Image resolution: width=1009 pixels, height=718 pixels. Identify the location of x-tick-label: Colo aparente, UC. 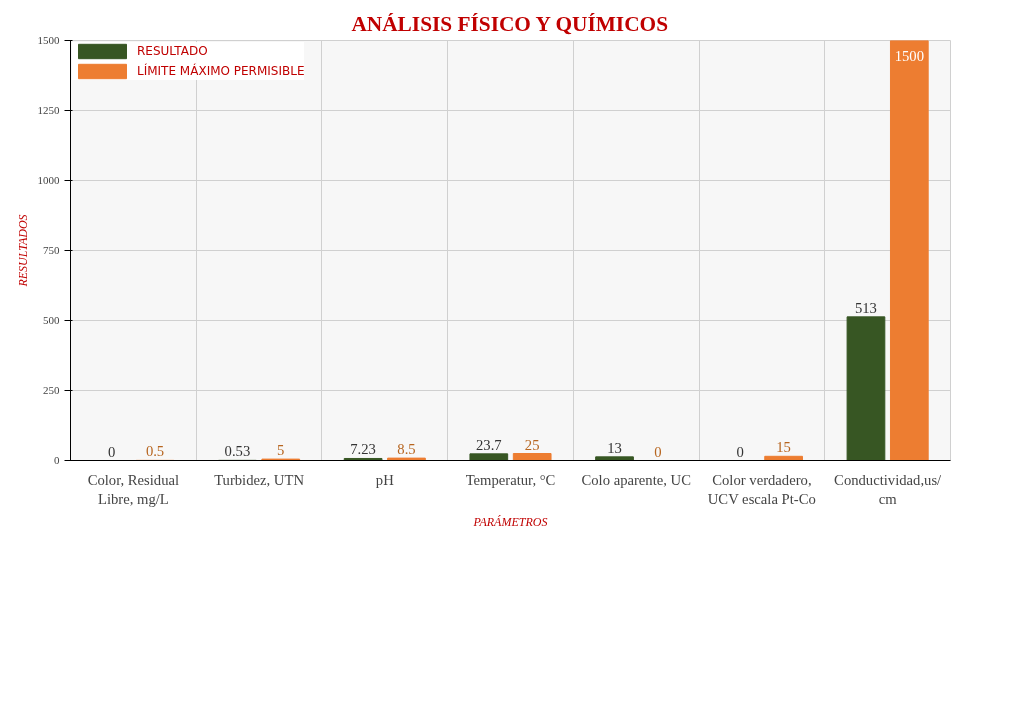
(636, 479).